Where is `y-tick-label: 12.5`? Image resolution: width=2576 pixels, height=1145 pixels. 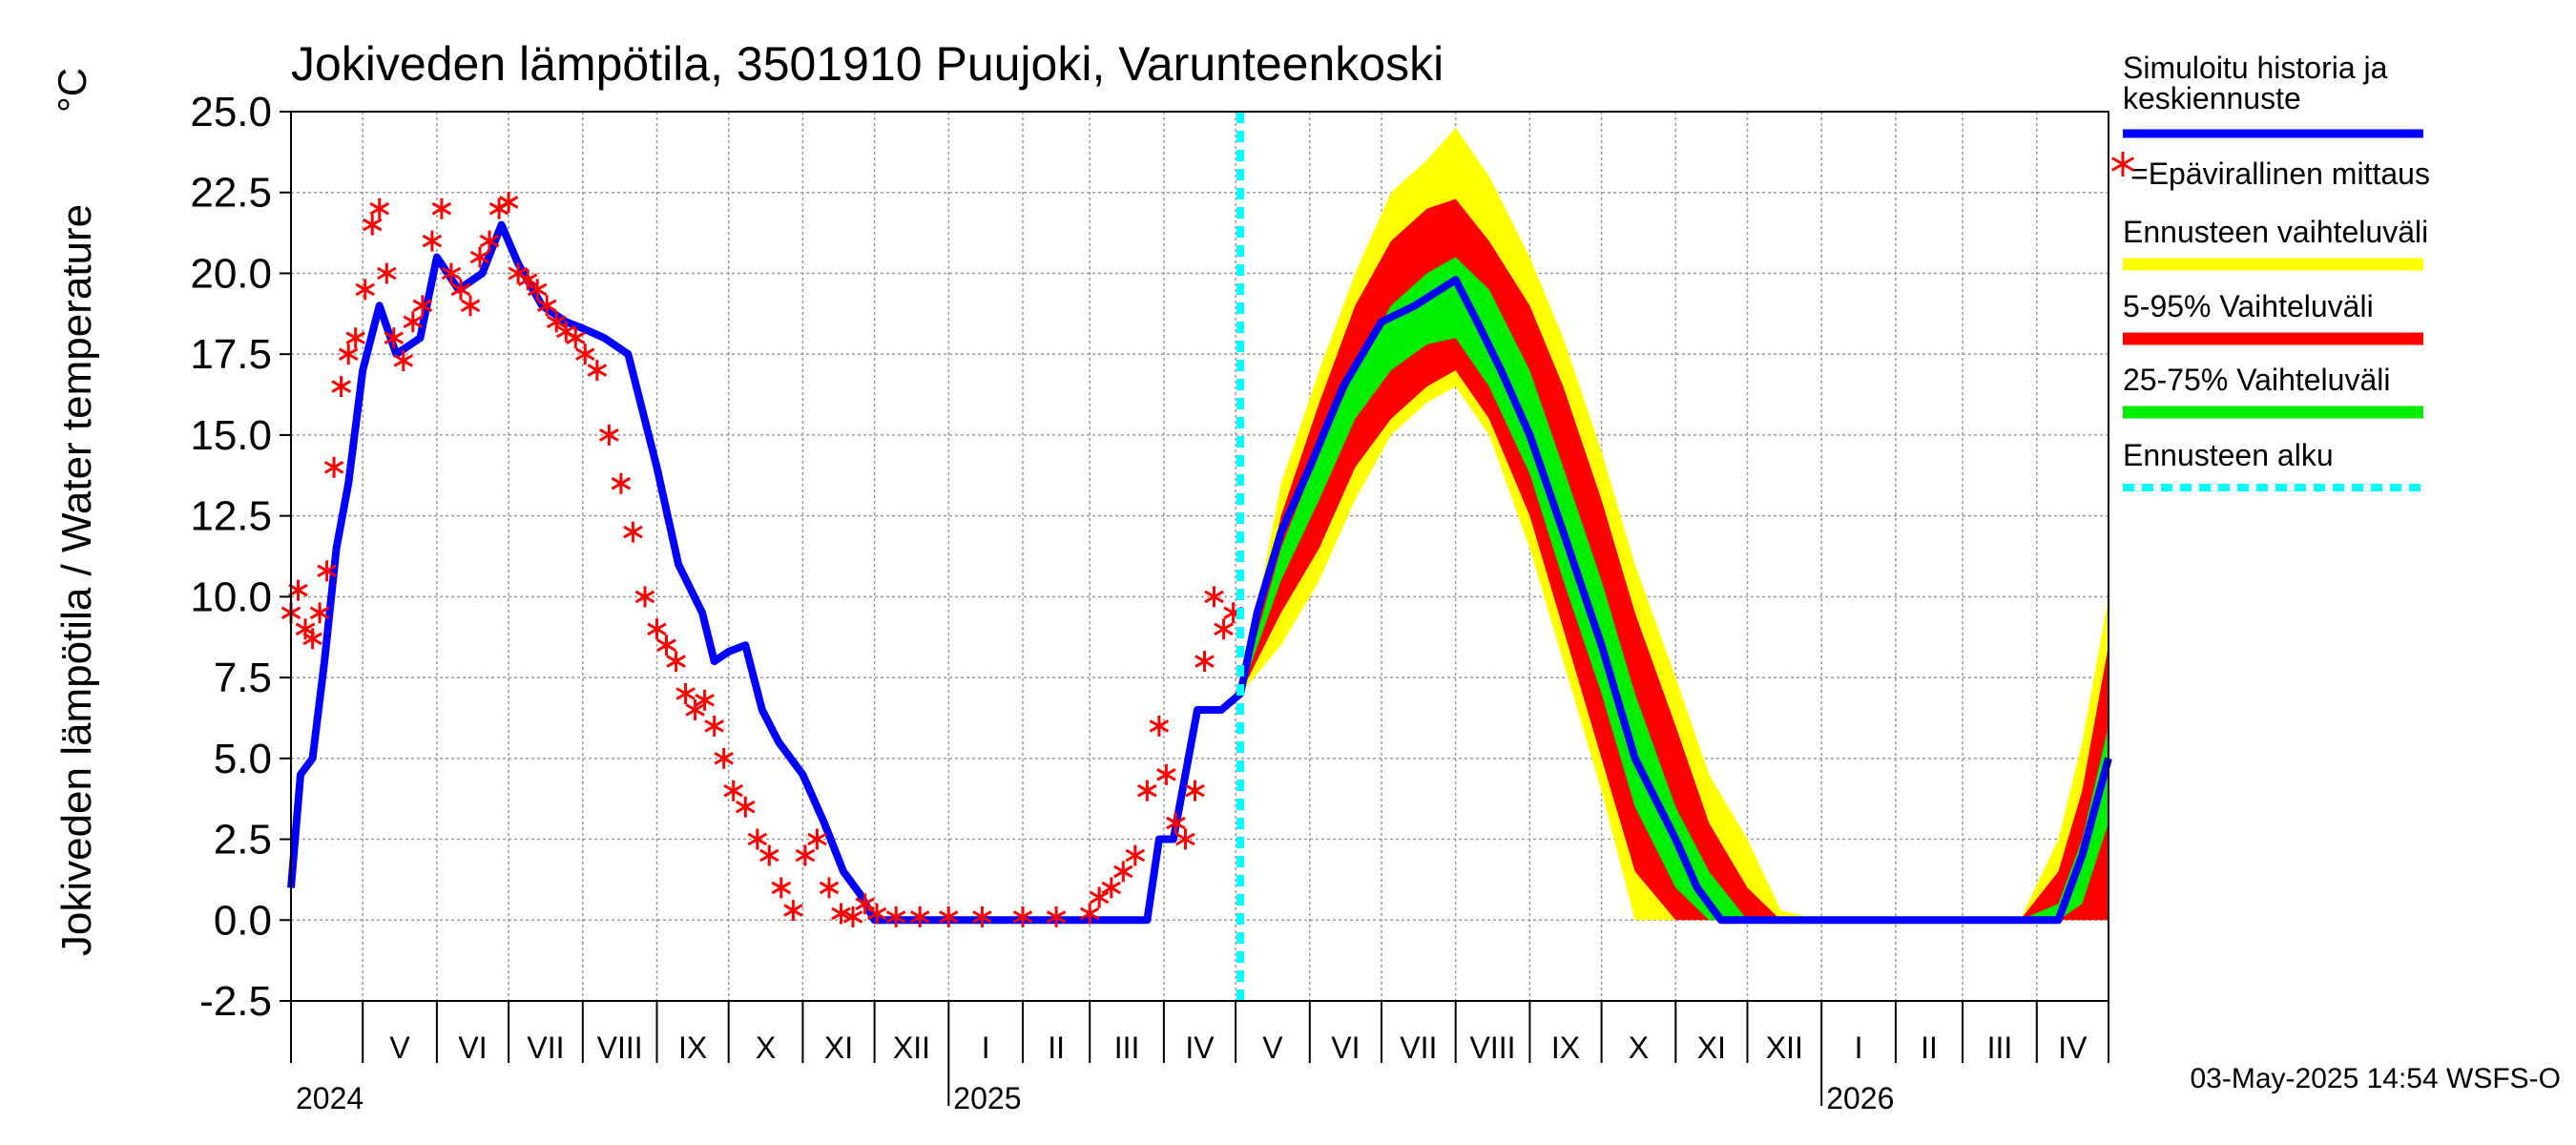 y-tick-label: 12.5 is located at coordinates (231, 516).